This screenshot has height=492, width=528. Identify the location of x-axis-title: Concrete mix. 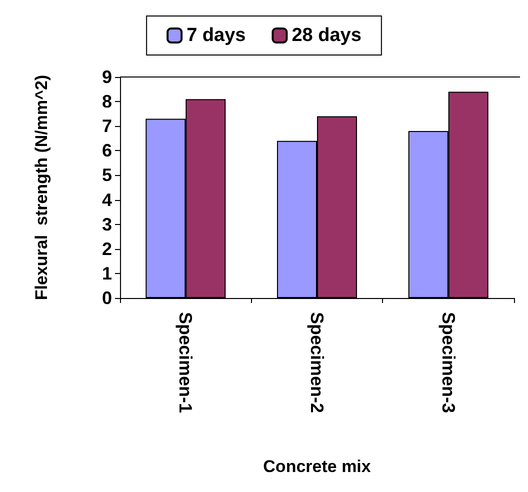
(317, 466).